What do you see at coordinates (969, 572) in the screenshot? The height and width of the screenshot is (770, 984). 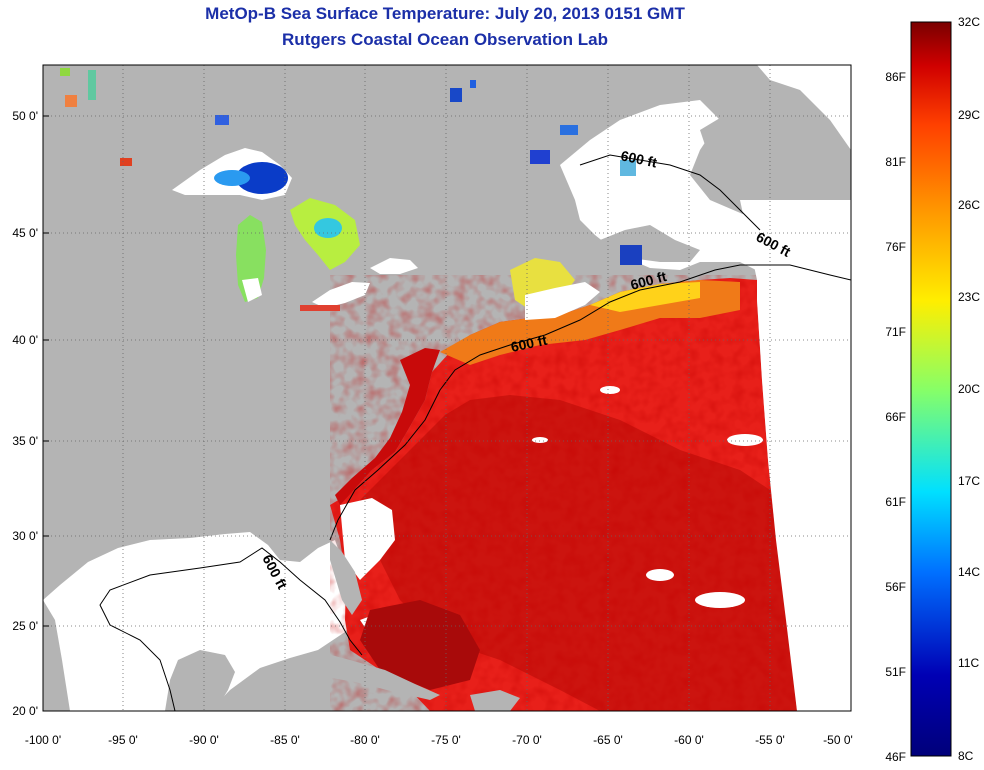 I see `colorbar-c-label: 14C` at bounding box center [969, 572].